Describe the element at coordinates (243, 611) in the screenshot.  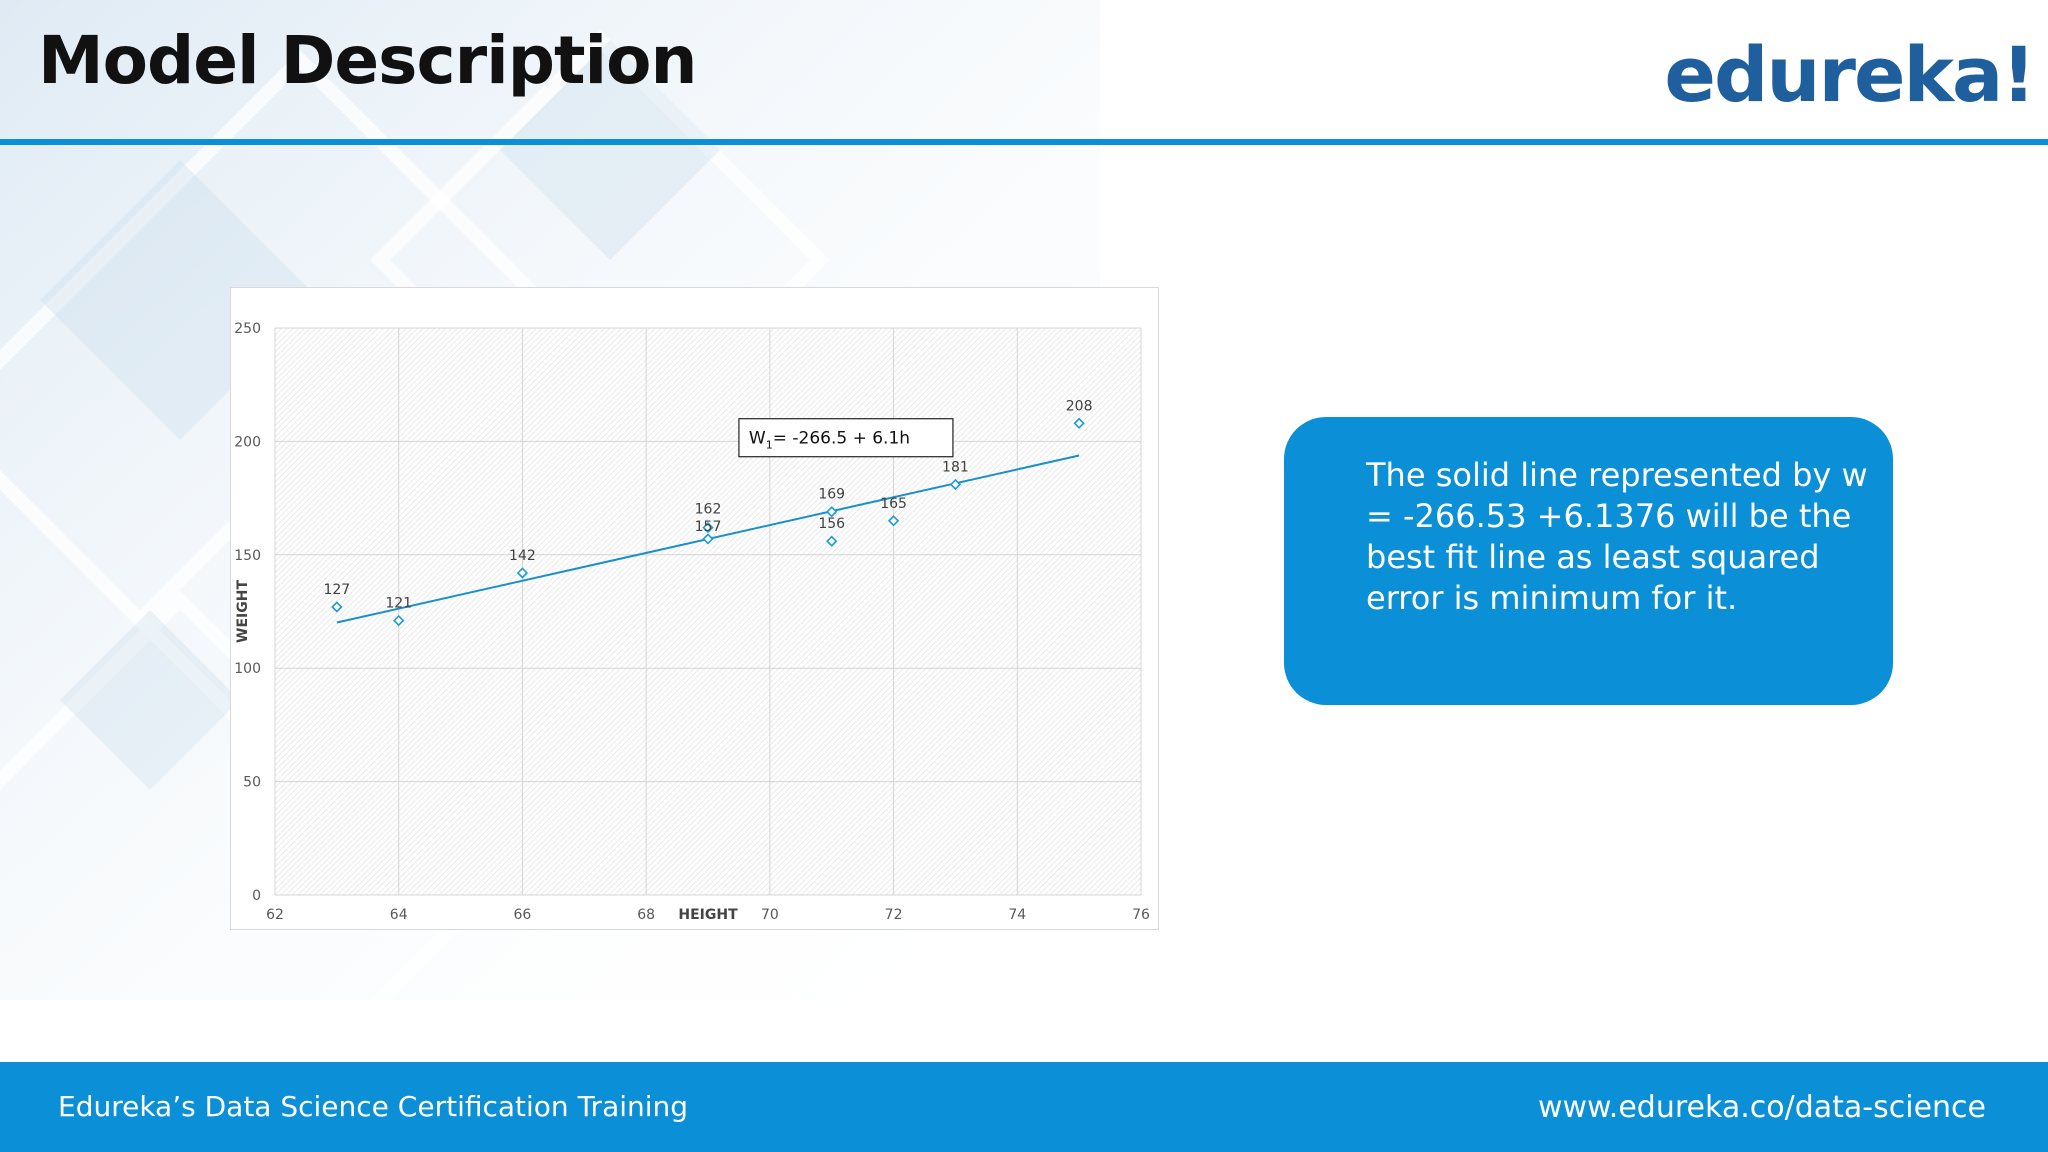
I see `y-axis-label: WEIGHT` at that location.